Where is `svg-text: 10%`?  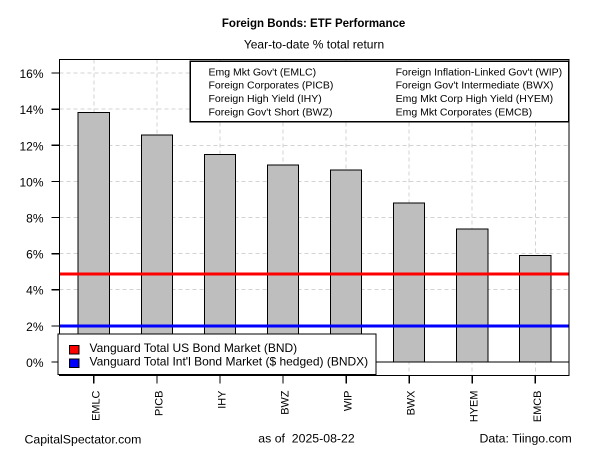
svg-text: 10% is located at coordinates (31, 182).